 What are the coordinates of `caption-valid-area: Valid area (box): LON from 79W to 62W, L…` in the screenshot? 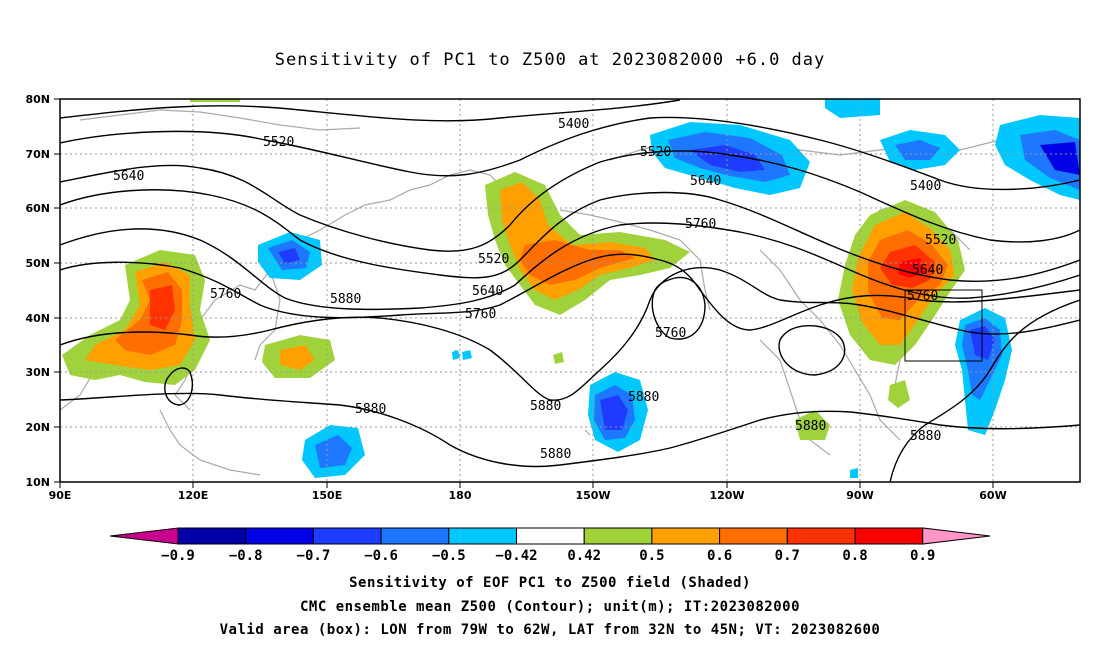 It's located at (550, 630).